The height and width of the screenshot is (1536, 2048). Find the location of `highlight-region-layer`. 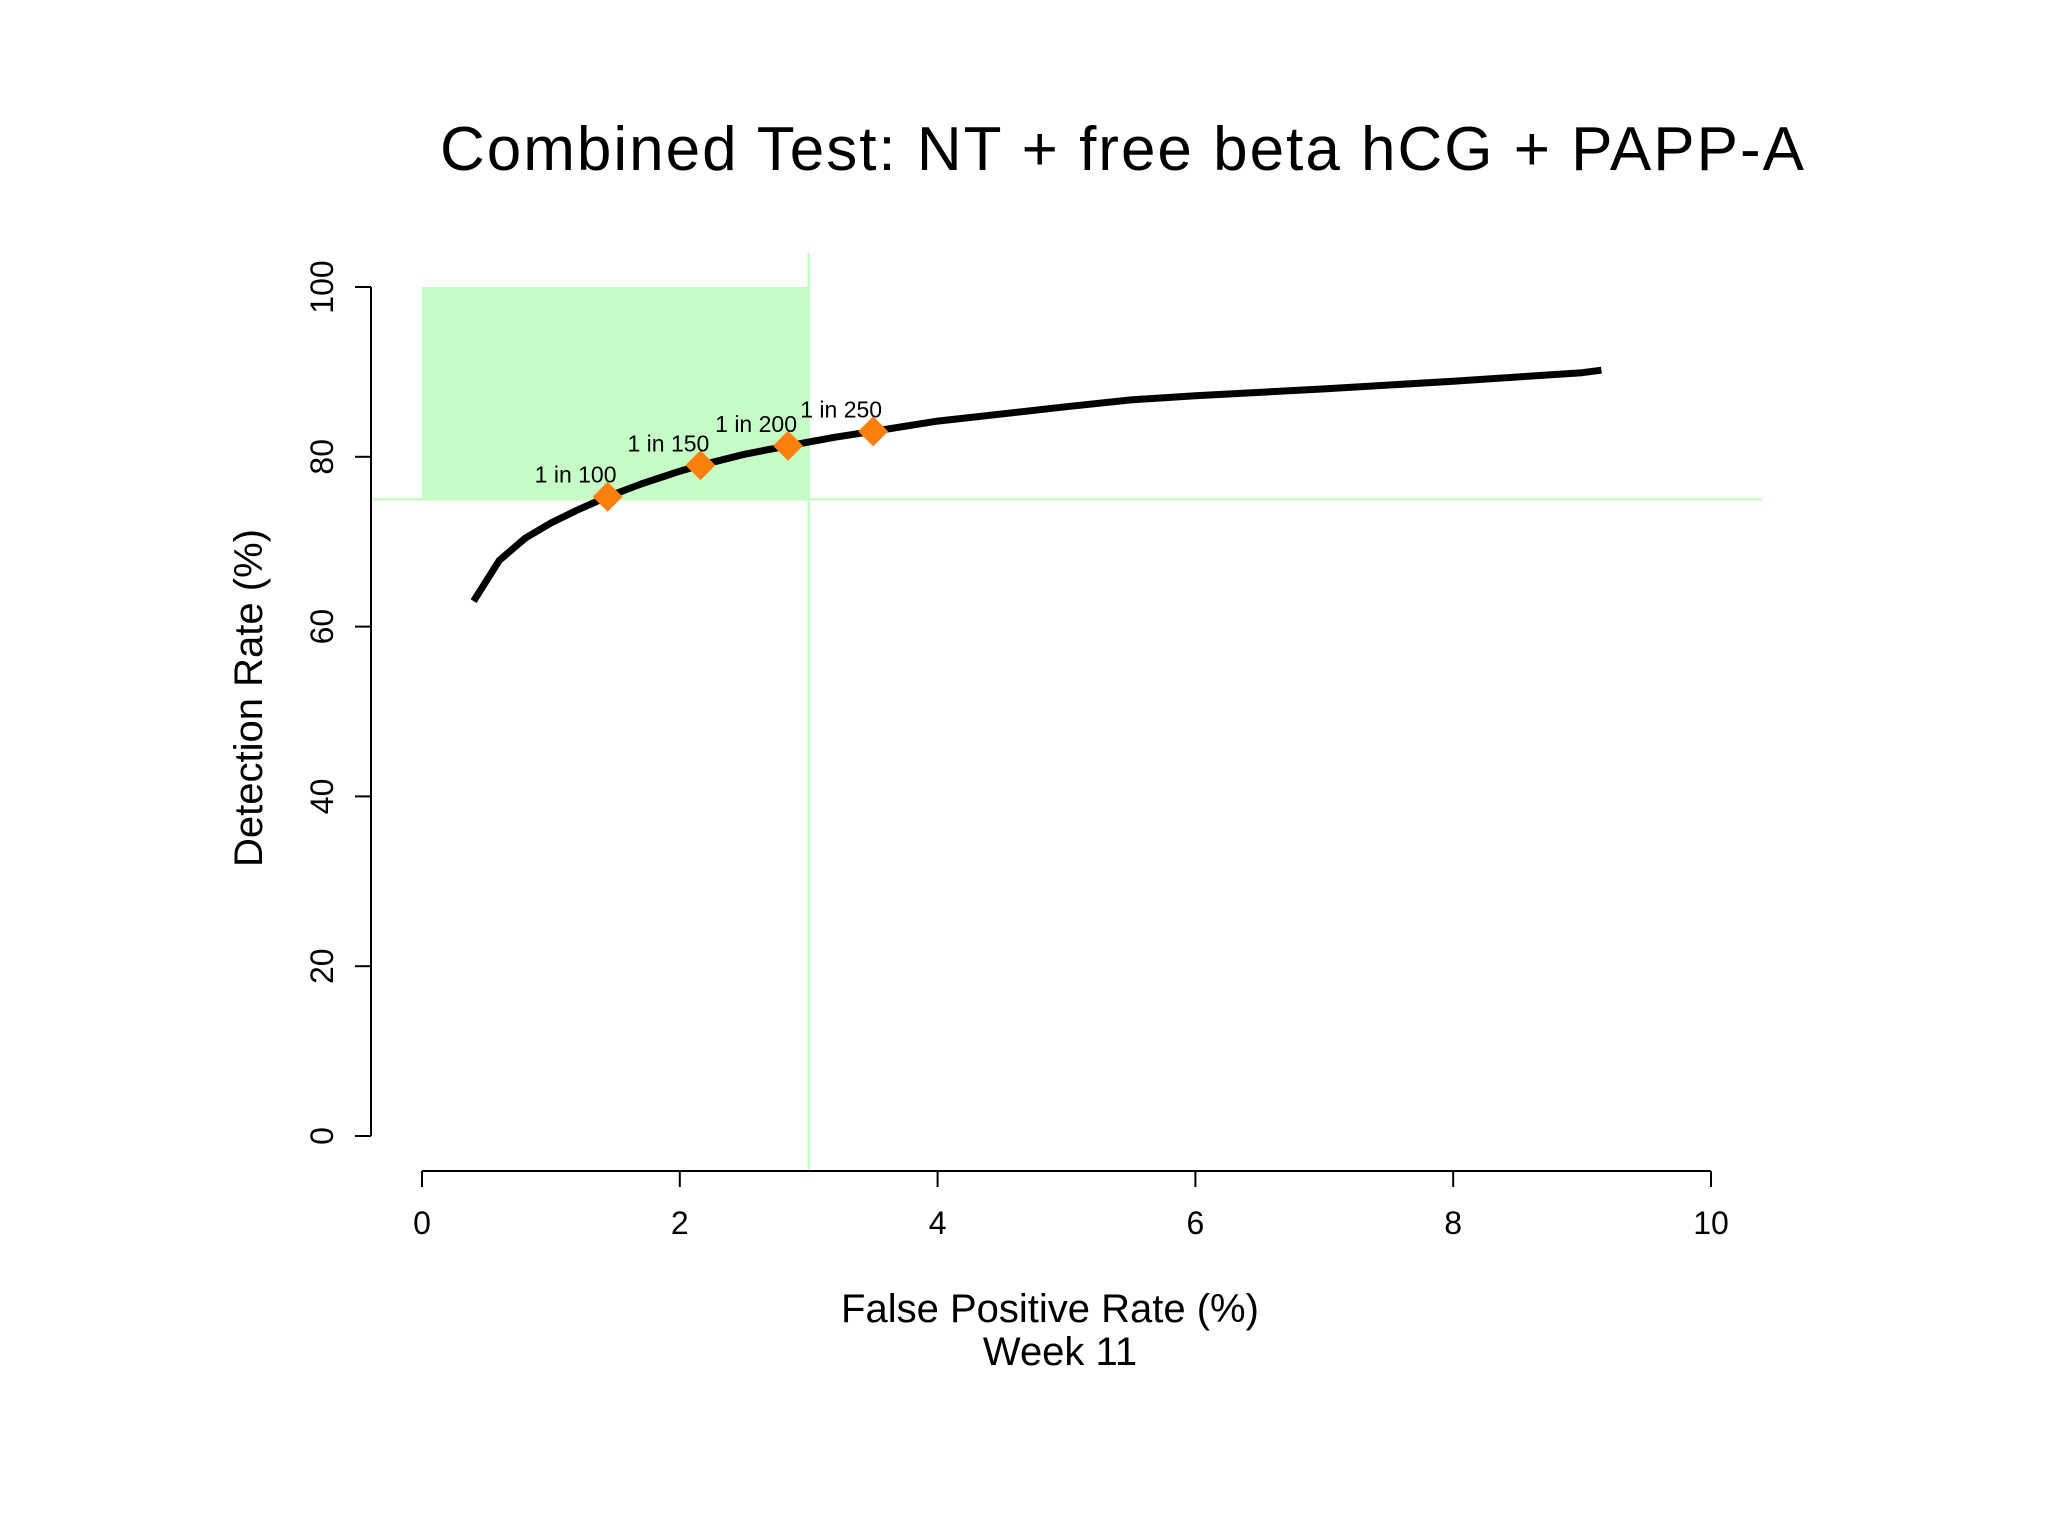

highlight-region-layer is located at coordinates (615, 393).